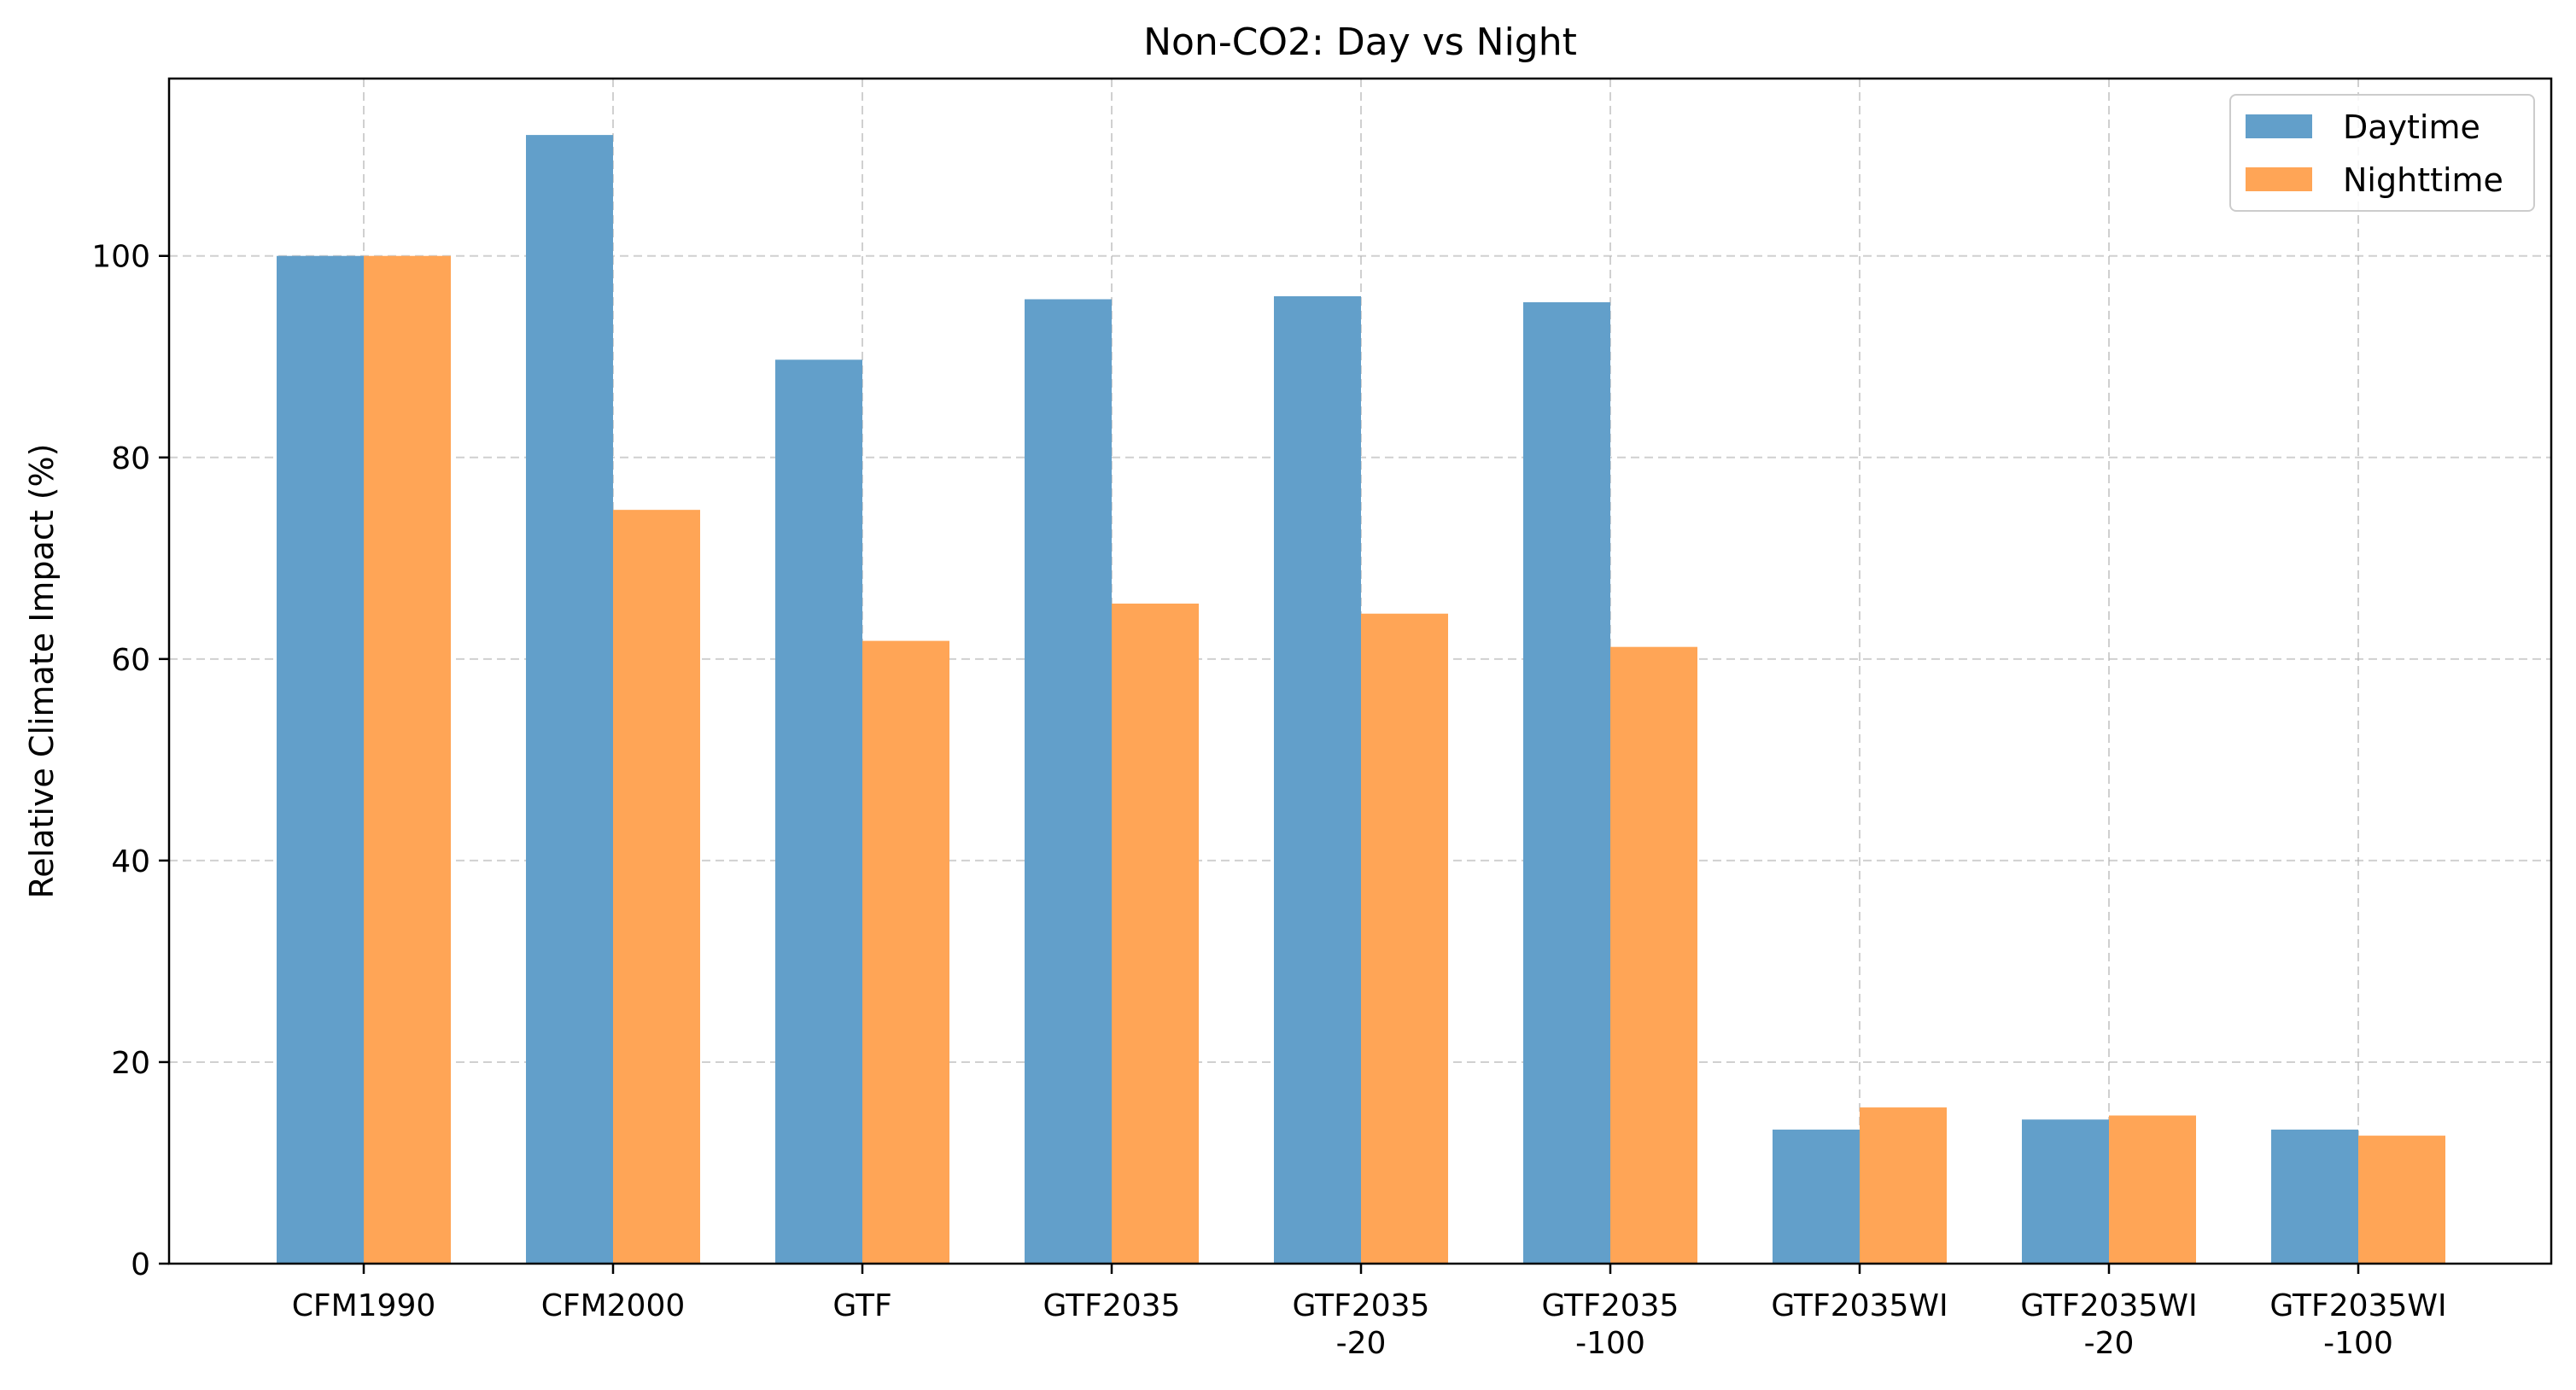 Image resolution: width=2576 pixels, height=1390 pixels. I want to click on y-tick-label: 0, so click(140, 1264).